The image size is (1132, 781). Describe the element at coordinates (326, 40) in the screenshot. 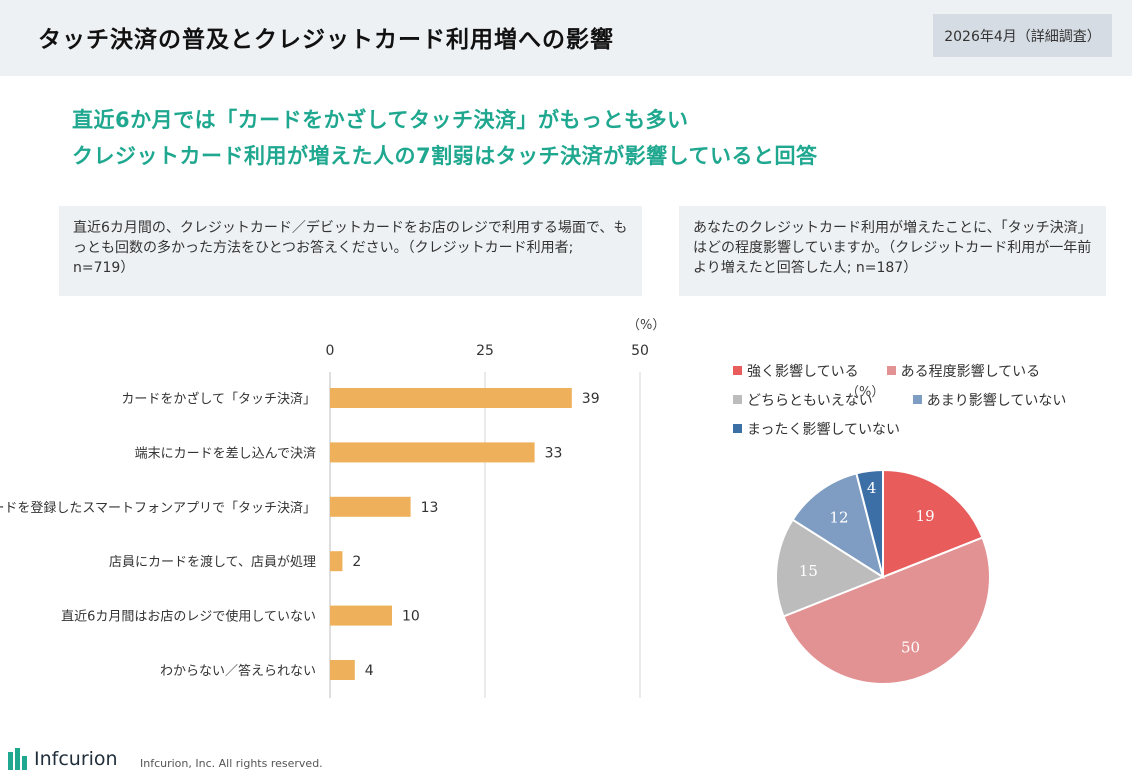

I see `page-title: タッチ決済の普及とクレジットカード利用増への影響` at that location.